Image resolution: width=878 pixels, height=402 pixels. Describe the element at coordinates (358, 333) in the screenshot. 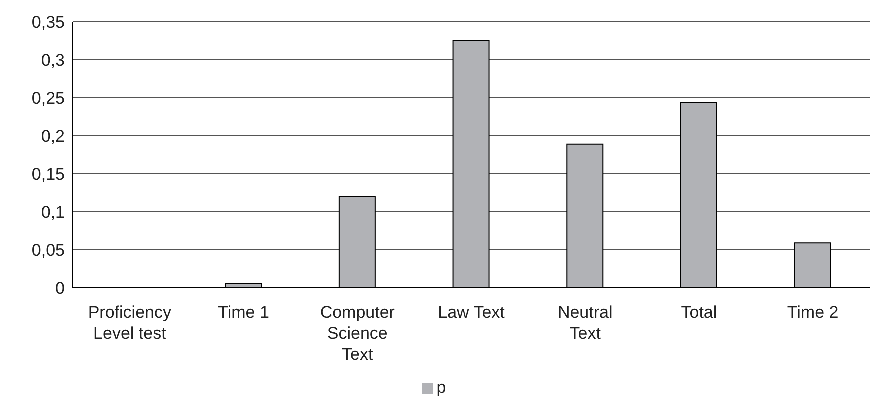

I see `x-tick-label: Computer Science Text` at that location.